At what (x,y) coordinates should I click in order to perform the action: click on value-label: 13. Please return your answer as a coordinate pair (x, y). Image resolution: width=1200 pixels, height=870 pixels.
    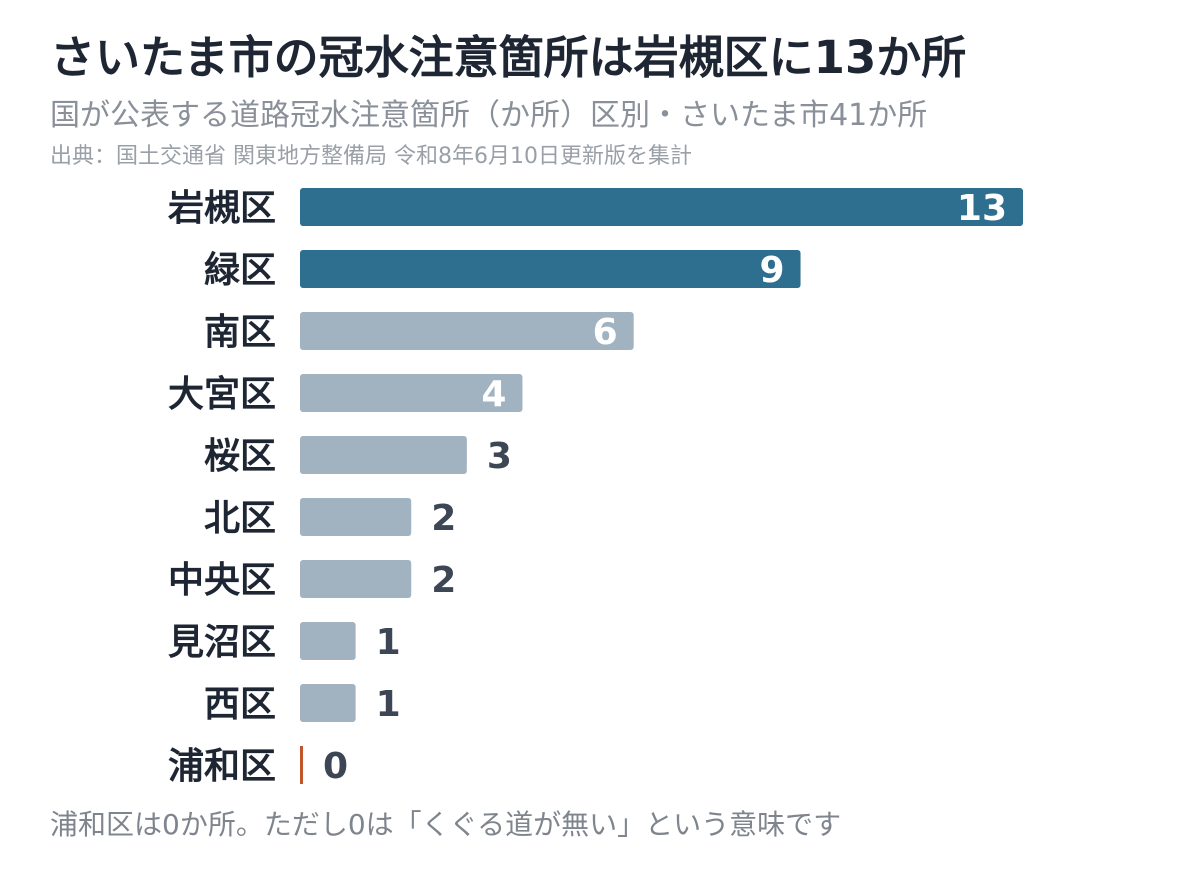
    Looking at the image, I should click on (982, 208).